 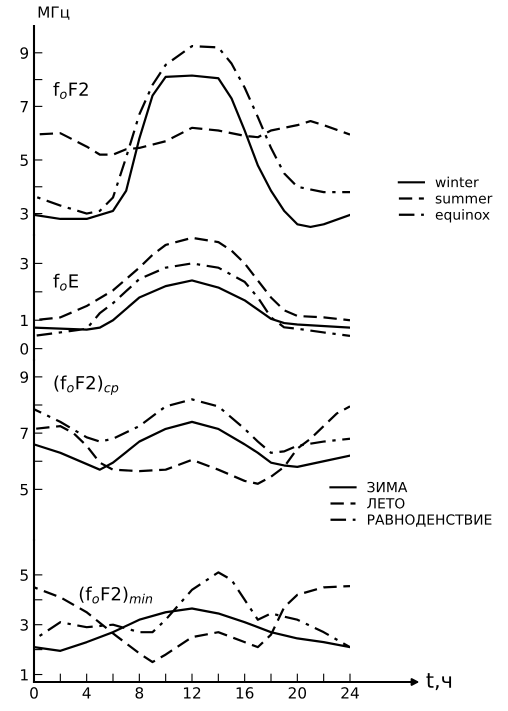 I want to click on y-axis-title: МГц, so click(x=54, y=13).